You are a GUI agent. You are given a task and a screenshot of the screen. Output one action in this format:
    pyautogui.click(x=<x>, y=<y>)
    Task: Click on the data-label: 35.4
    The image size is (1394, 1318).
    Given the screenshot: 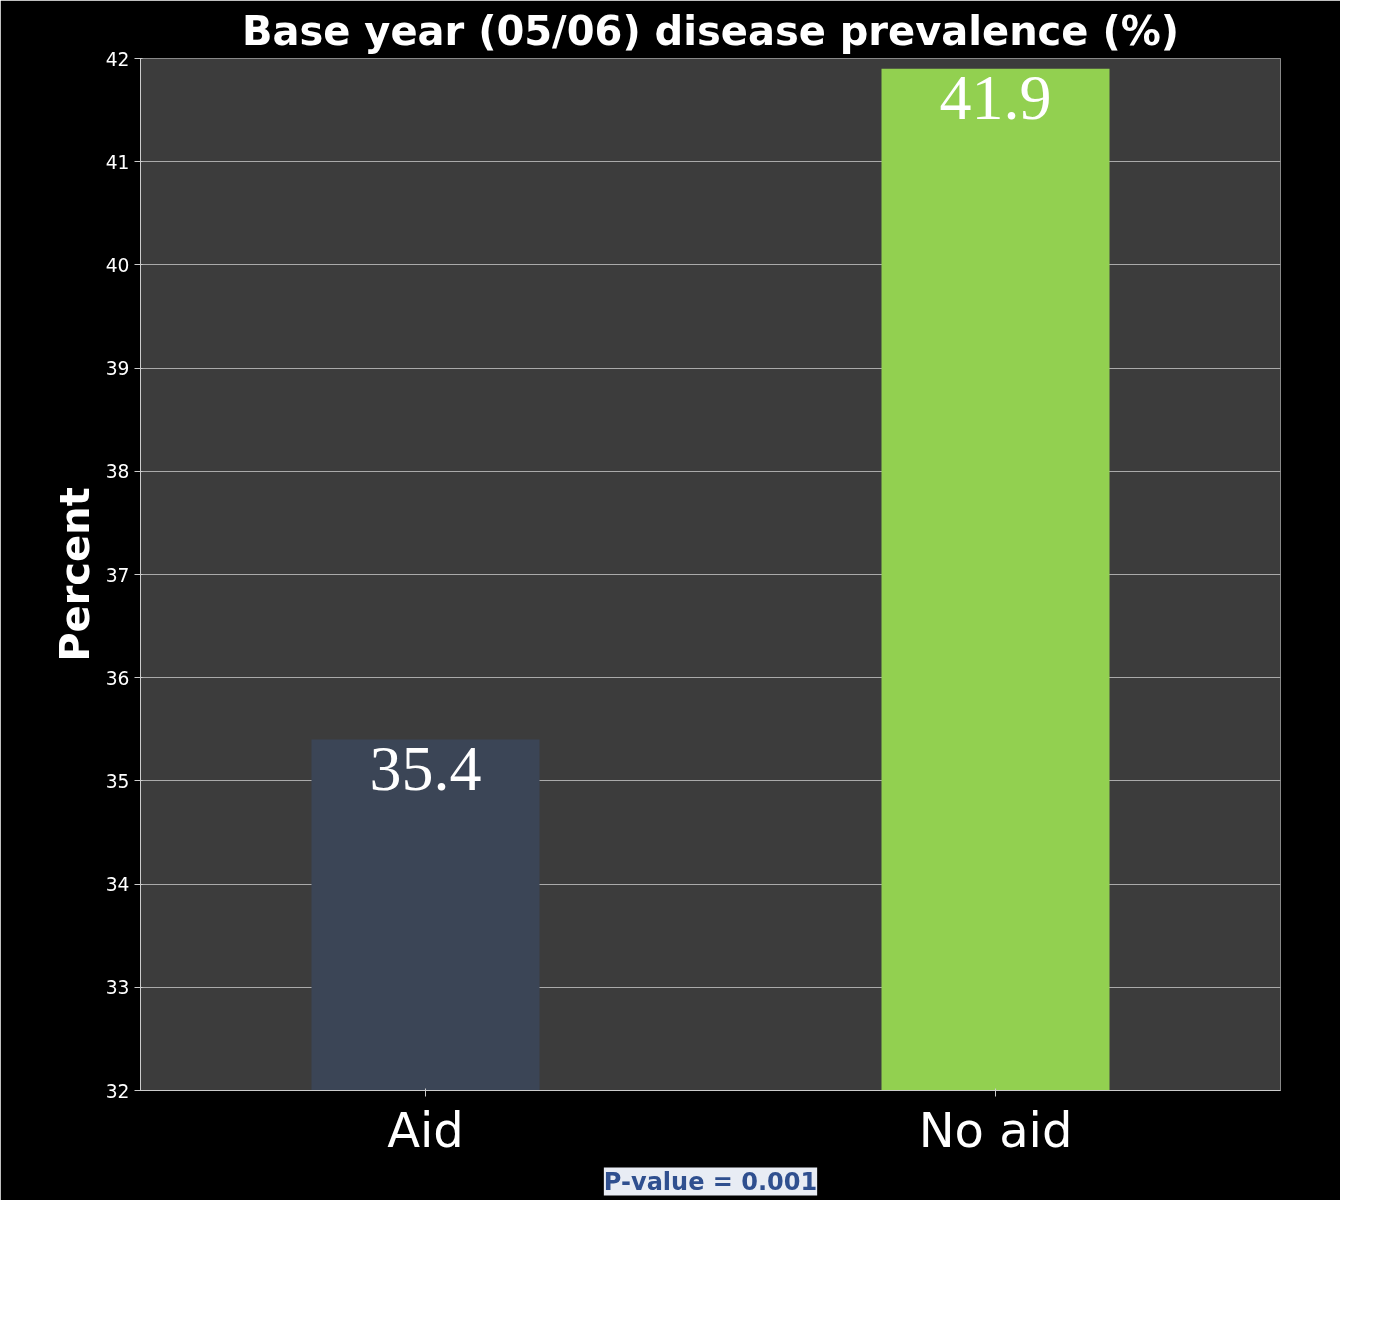 What is the action you would take?
    pyautogui.click(x=425, y=768)
    